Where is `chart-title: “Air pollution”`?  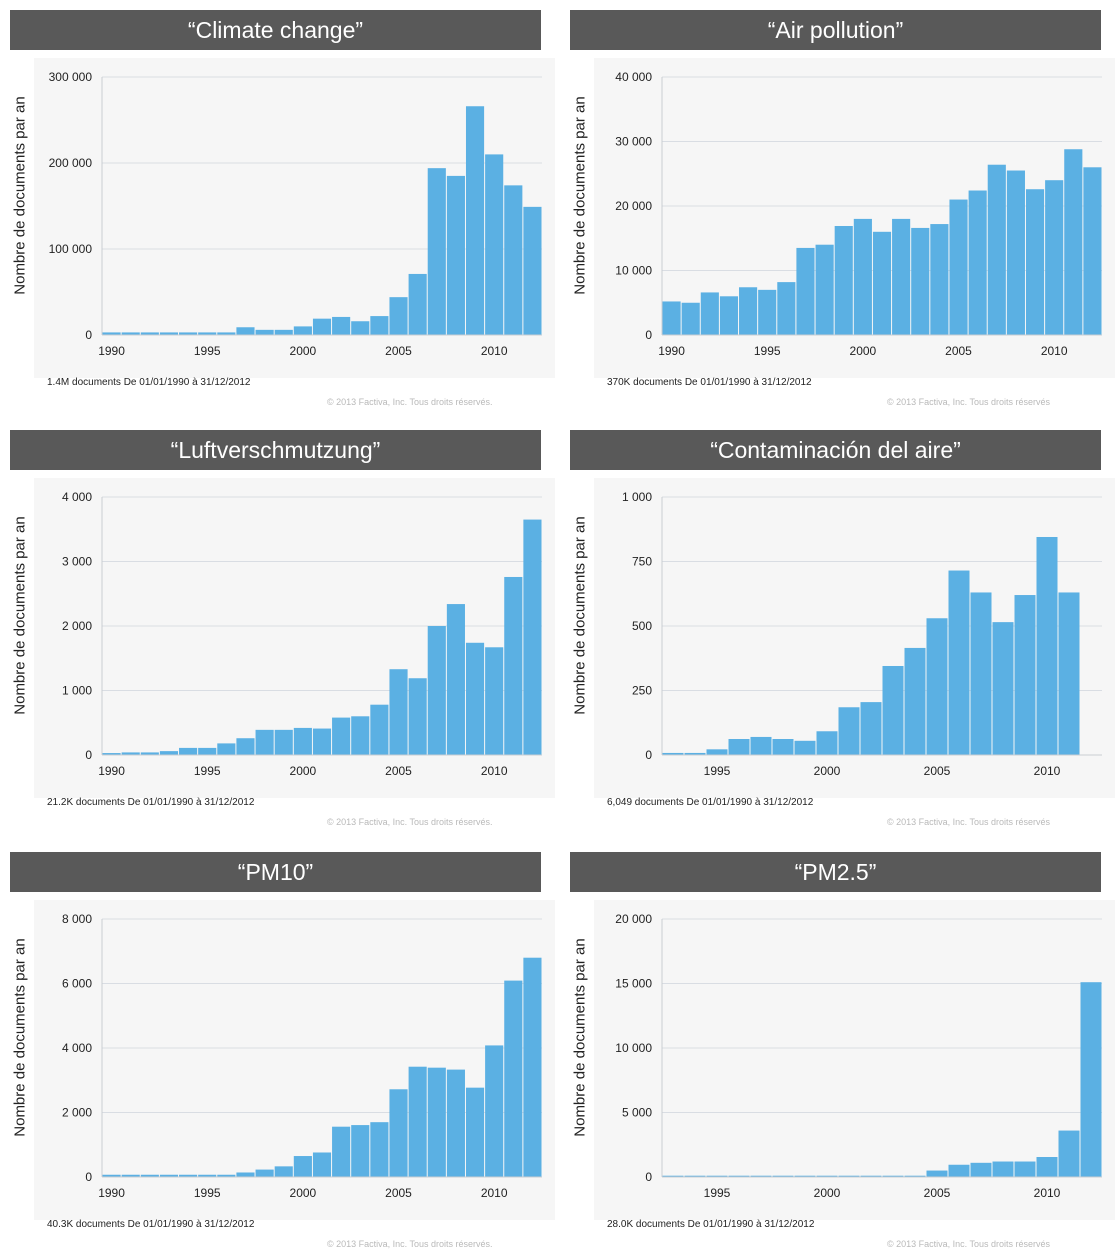
chart-title: “Air pollution” is located at coordinates (835, 30).